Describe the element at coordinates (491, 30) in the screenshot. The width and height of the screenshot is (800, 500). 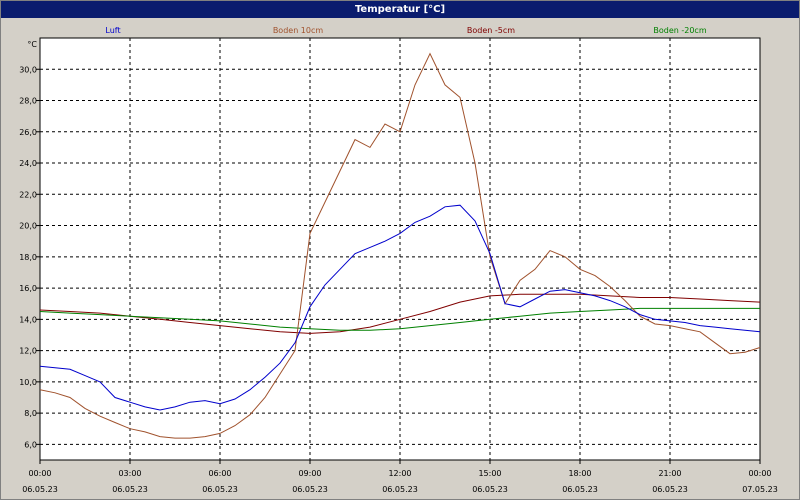
I see `legend-entry: Boden -5cm` at that location.